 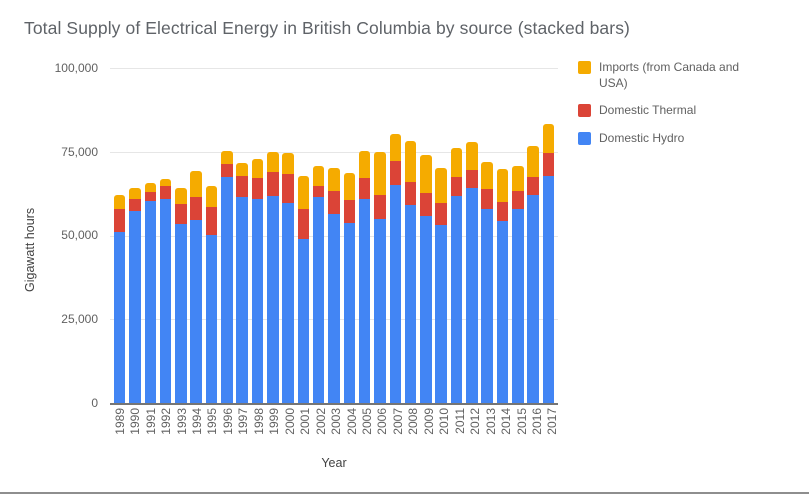 I want to click on bar-2006, so click(x=380, y=277).